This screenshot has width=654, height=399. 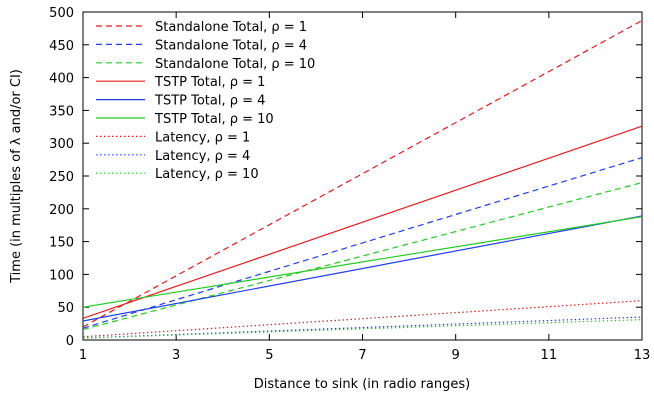 I want to click on y-tick-label: 100, so click(x=61, y=275).